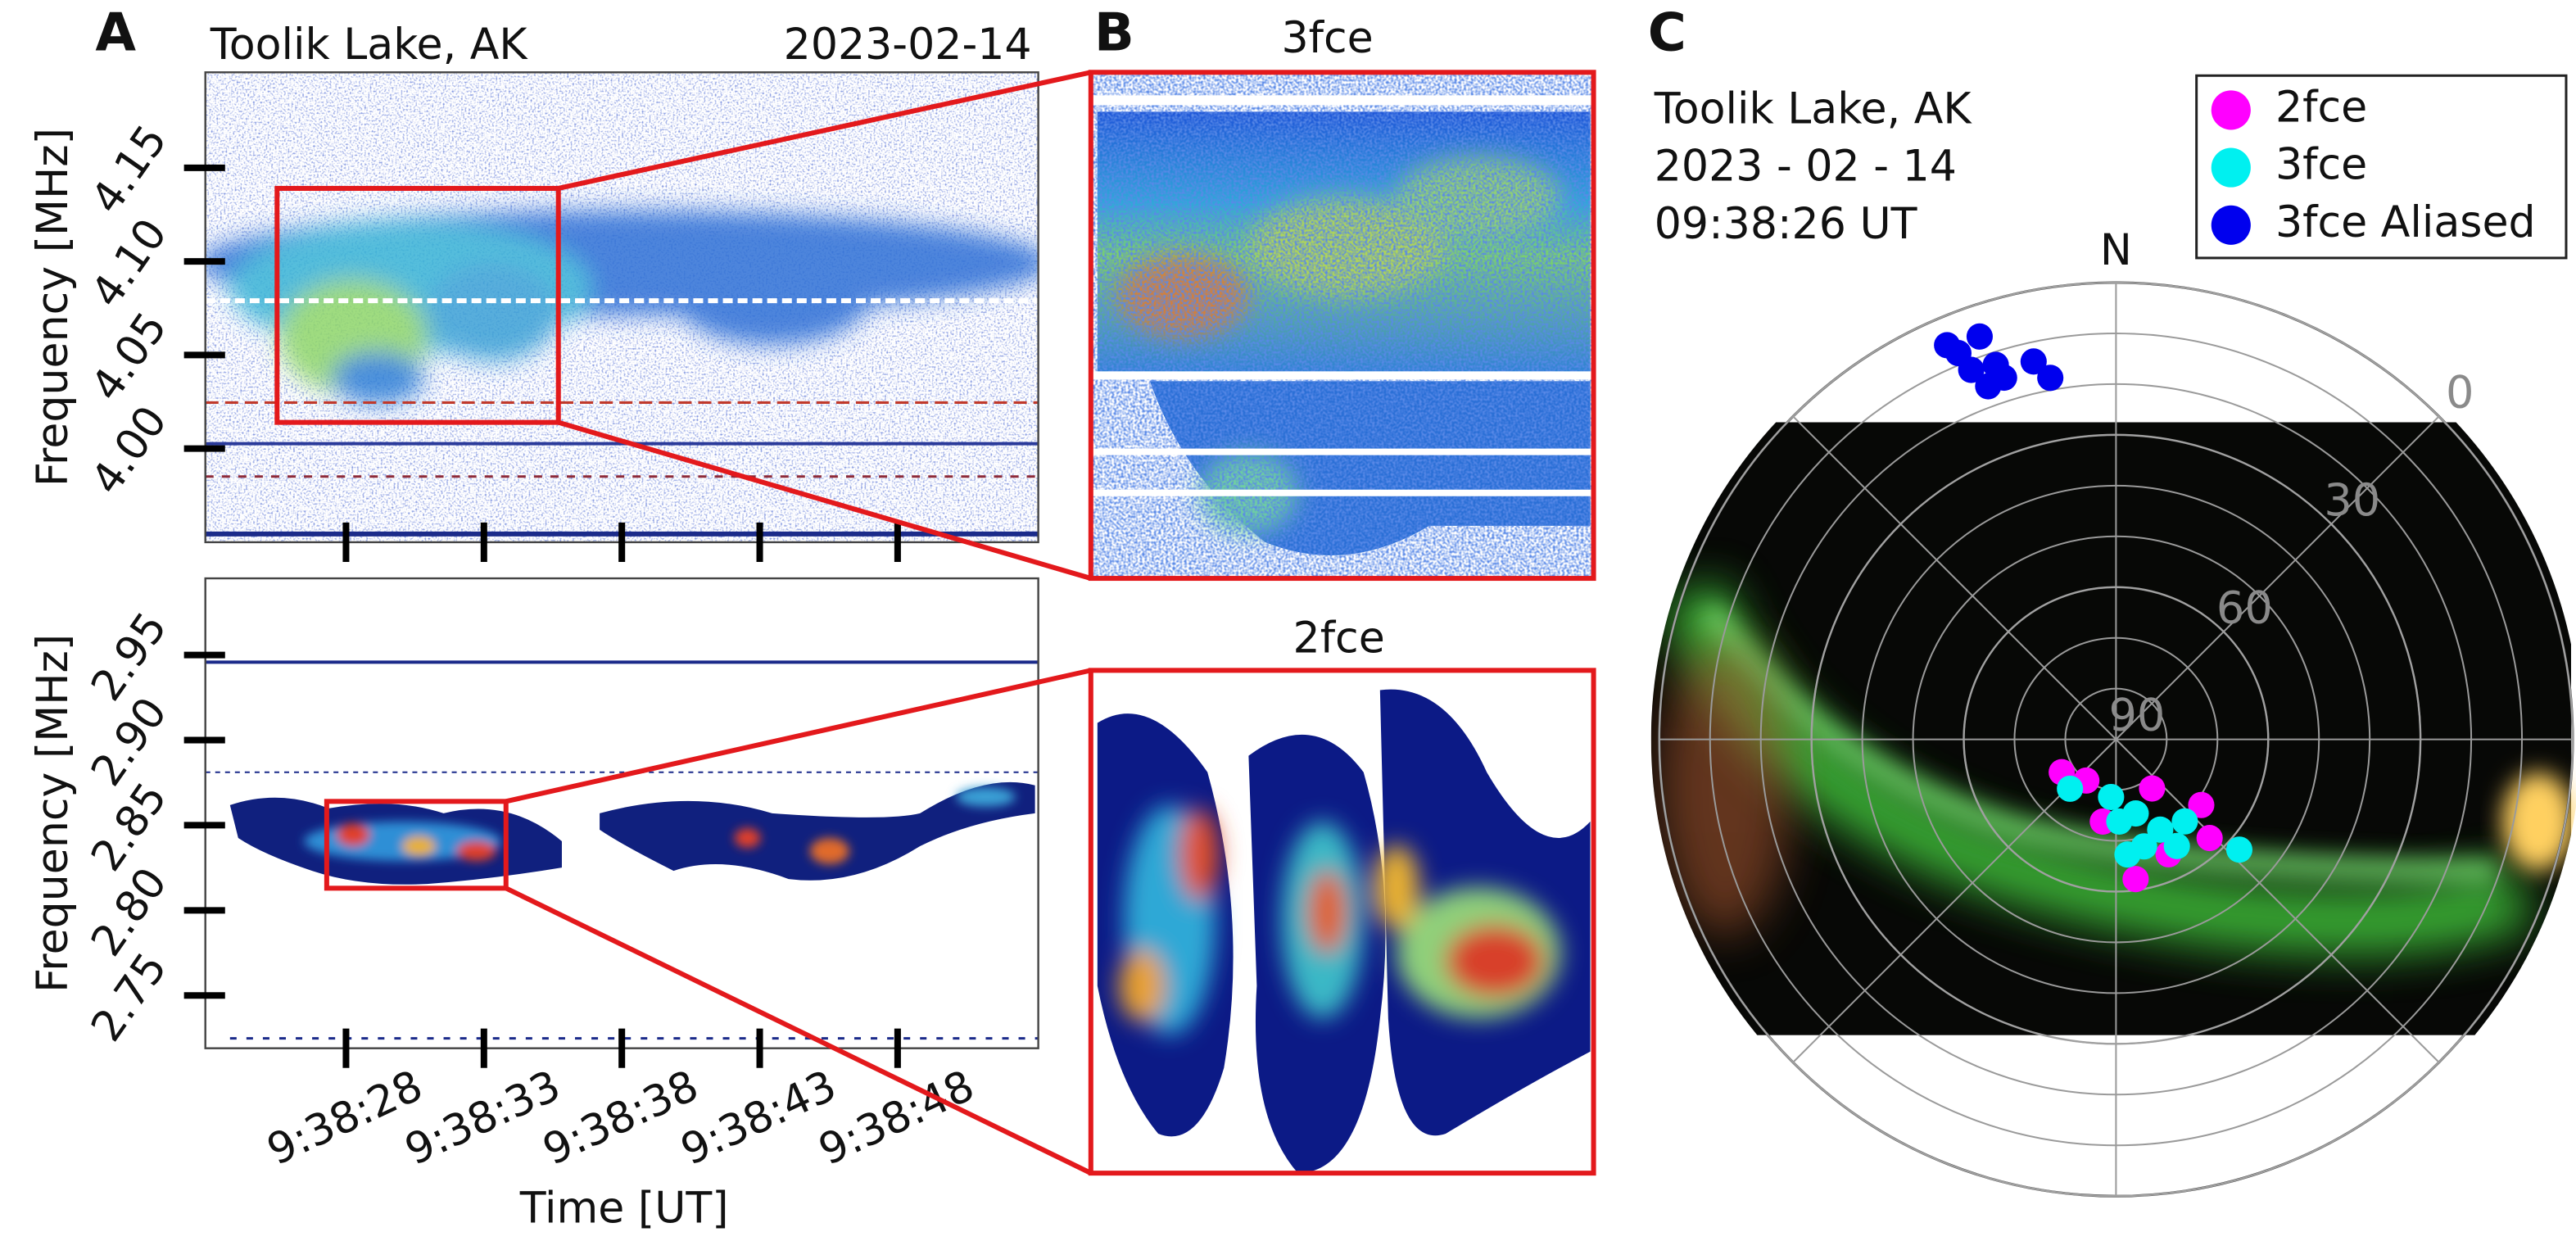  I want to click on y-tick-label: 2.75, so click(129, 997).